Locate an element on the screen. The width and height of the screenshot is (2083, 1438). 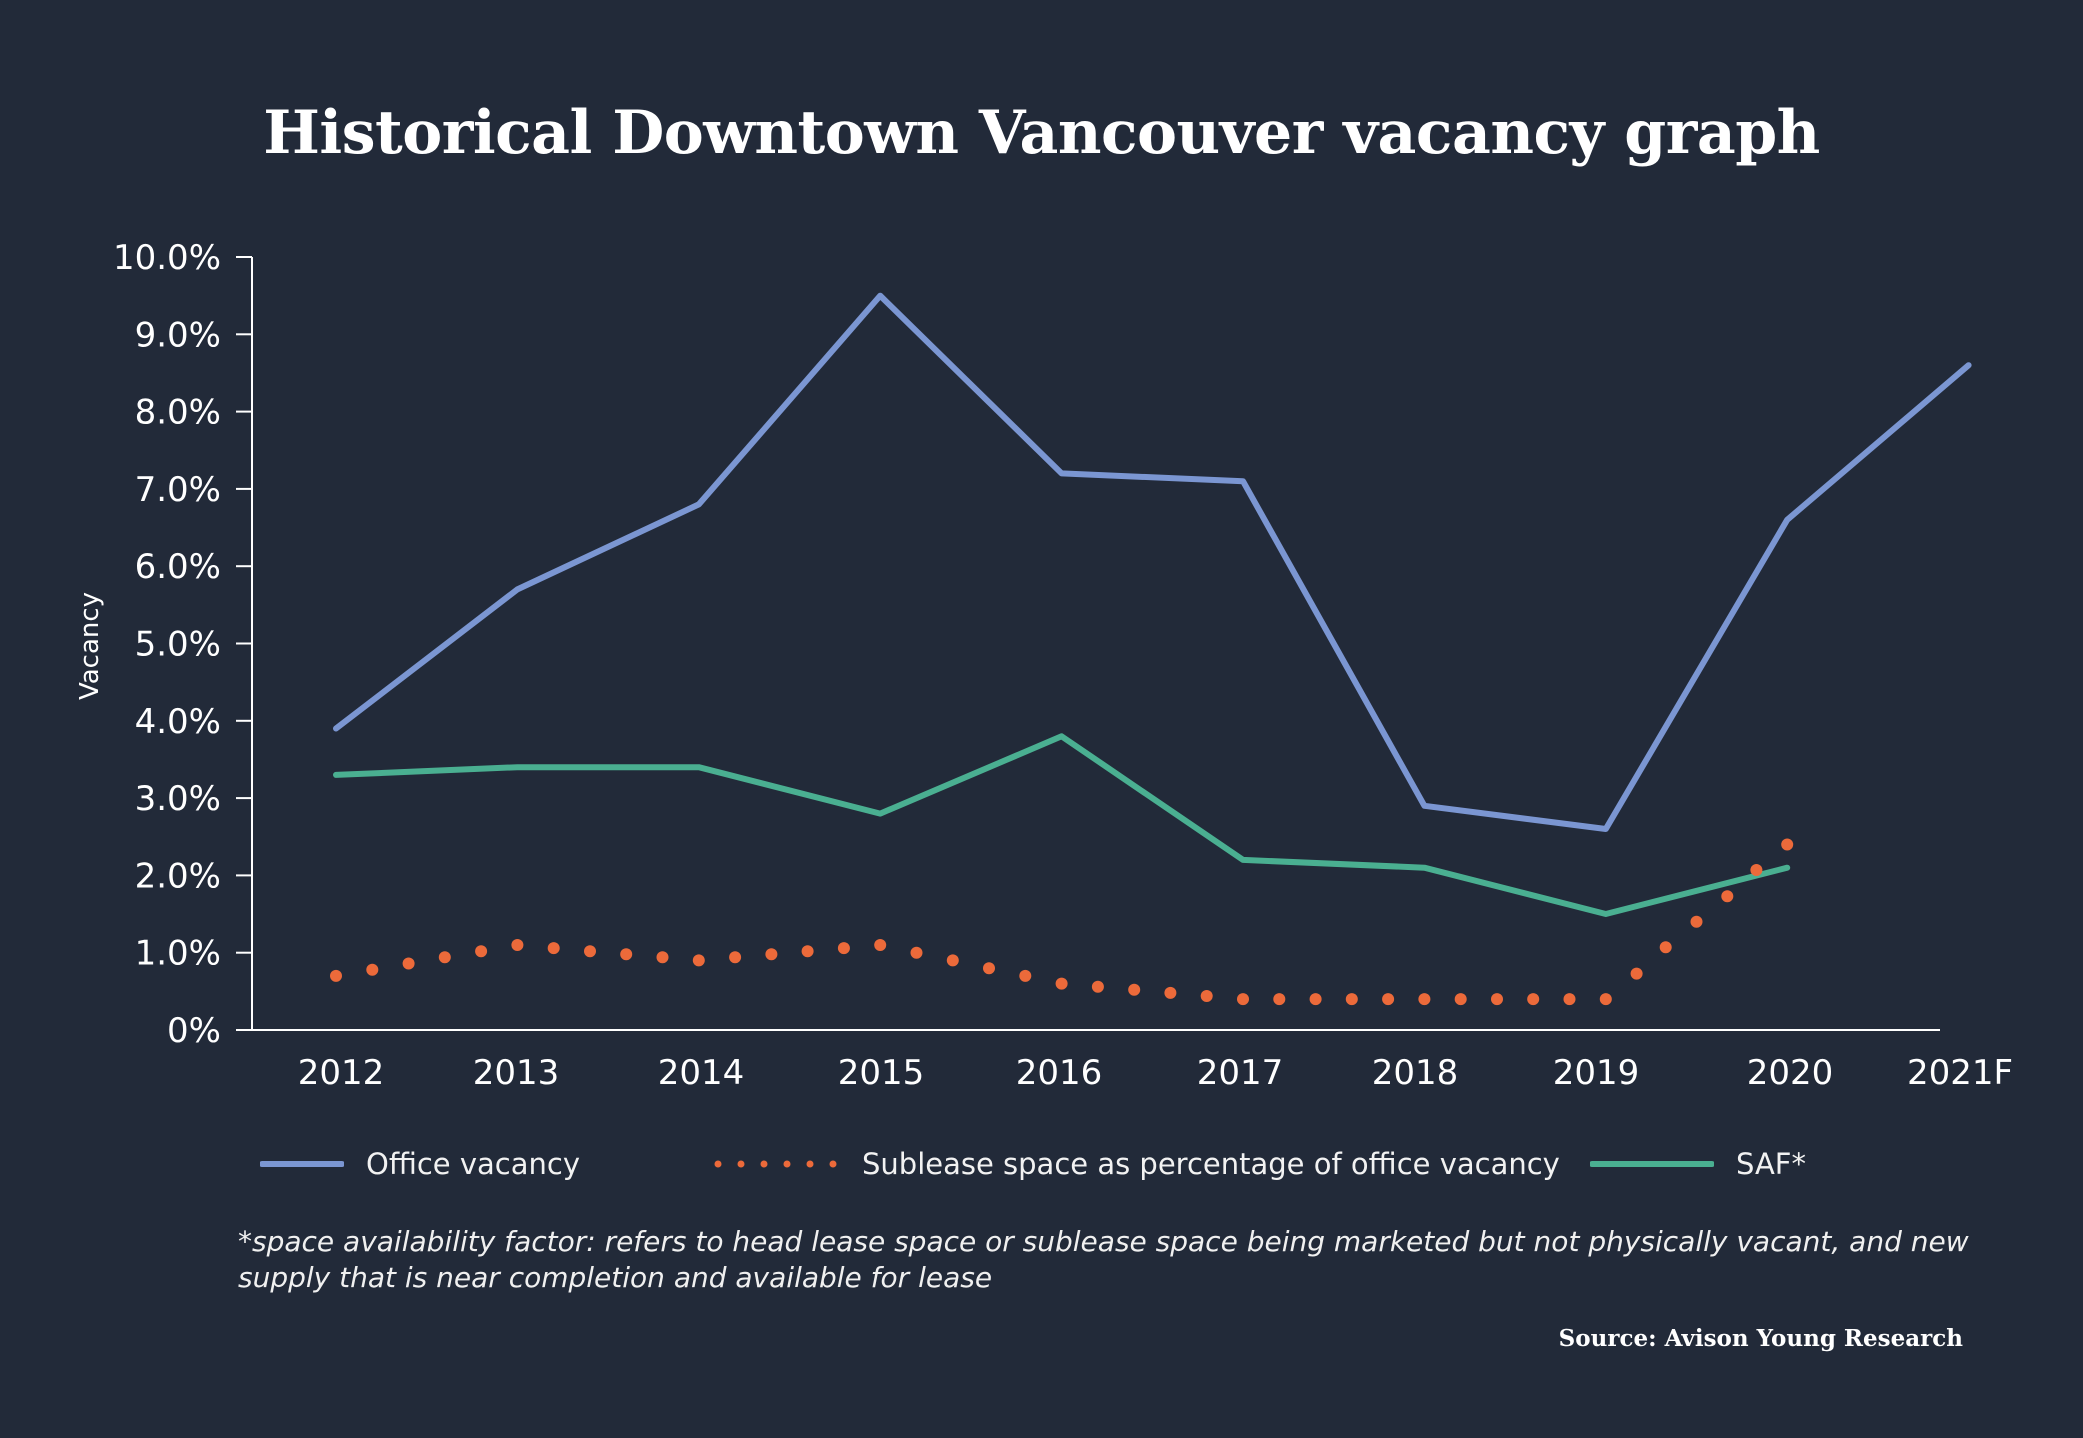
y-axis-title: Vacancy is located at coordinates (90, 646).